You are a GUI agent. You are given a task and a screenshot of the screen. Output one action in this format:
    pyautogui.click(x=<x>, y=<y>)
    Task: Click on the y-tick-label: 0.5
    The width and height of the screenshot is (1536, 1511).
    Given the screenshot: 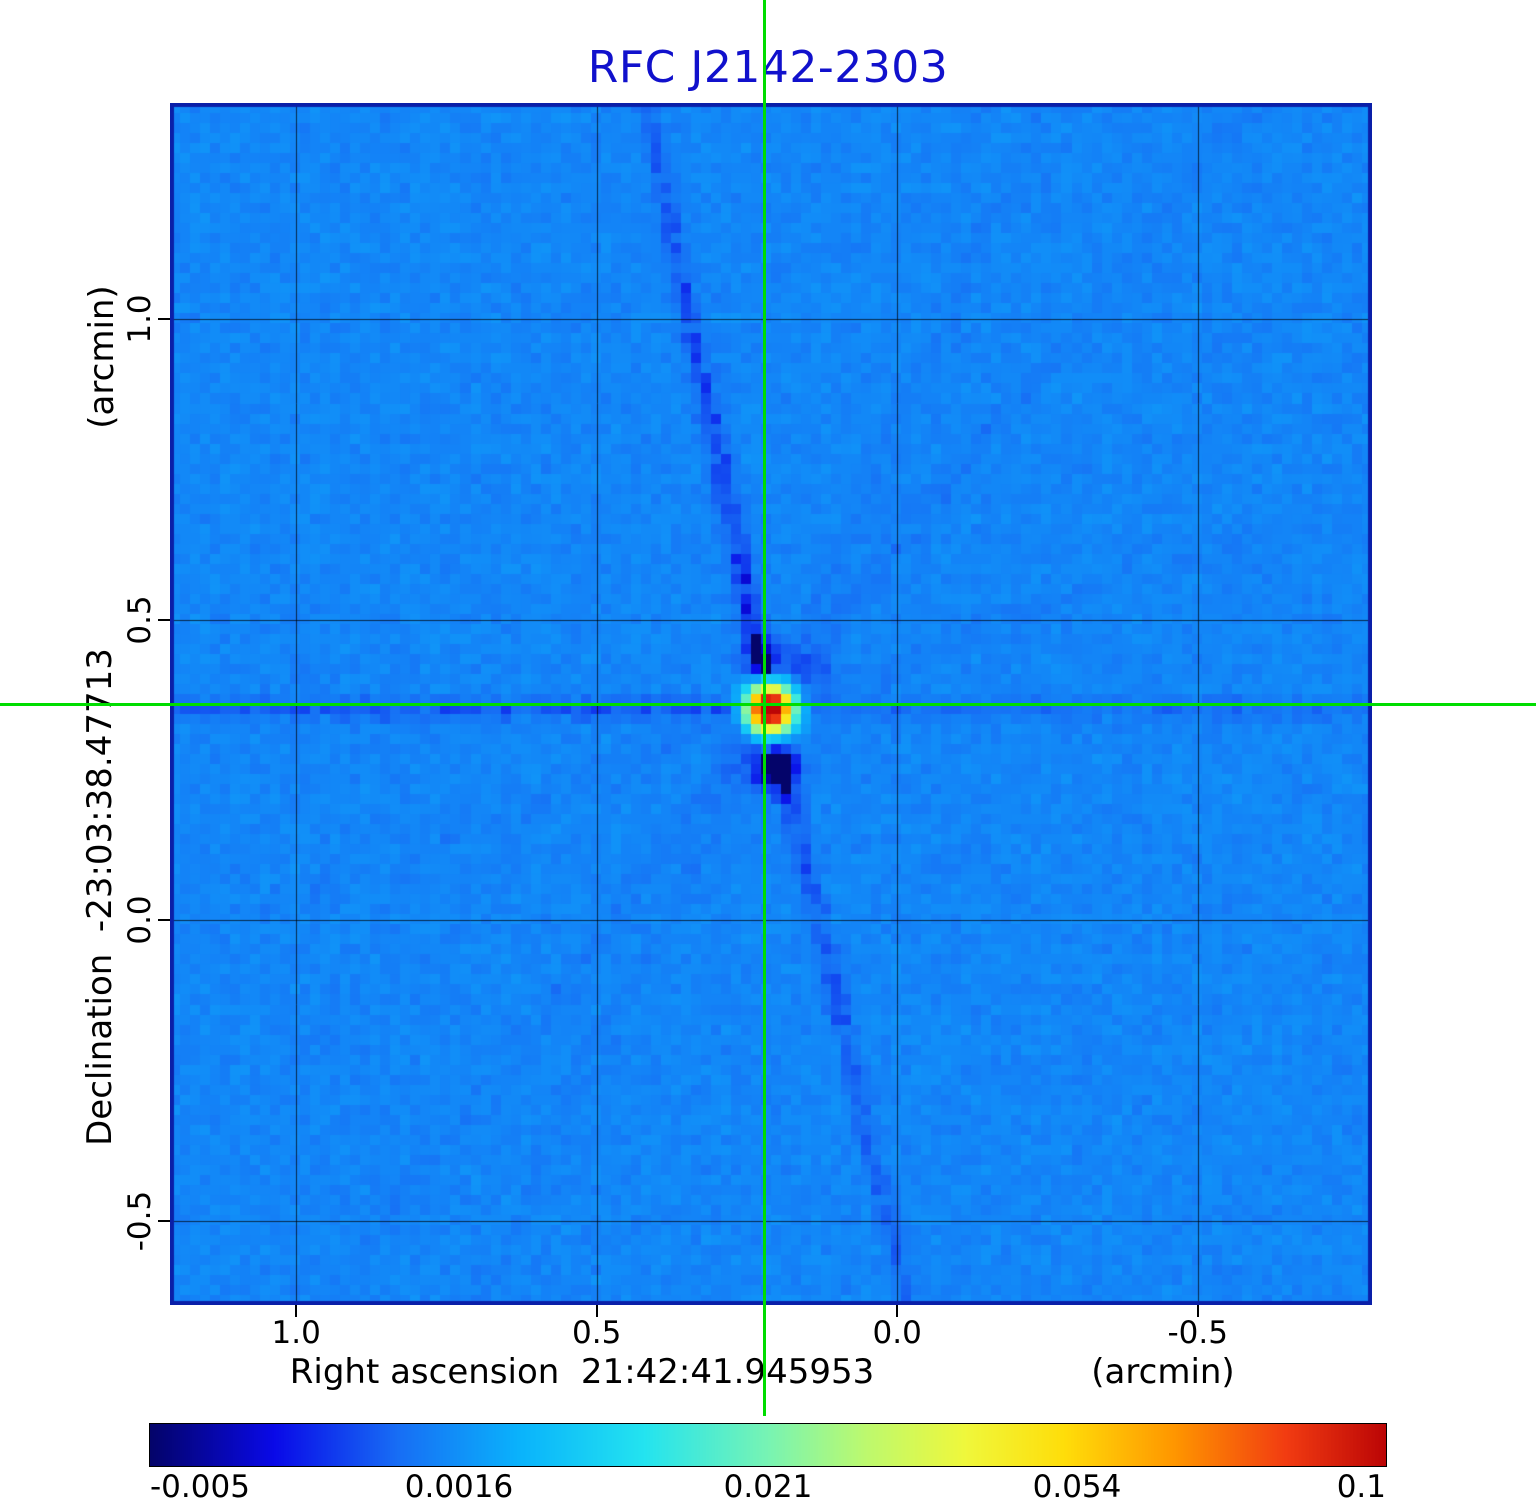 What is the action you would take?
    pyautogui.click(x=140, y=620)
    